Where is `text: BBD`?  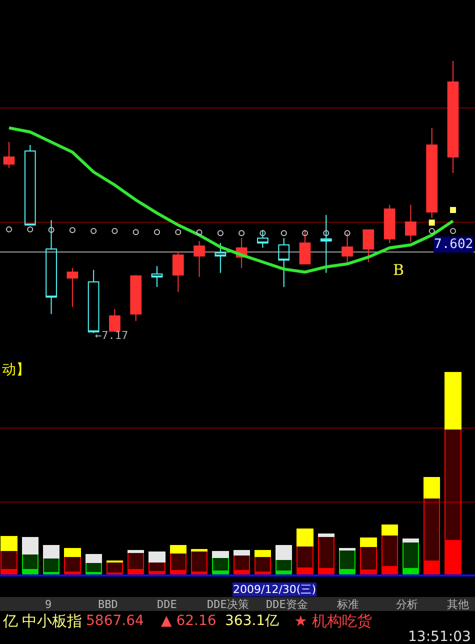
text: BBD is located at coordinates (108, 604).